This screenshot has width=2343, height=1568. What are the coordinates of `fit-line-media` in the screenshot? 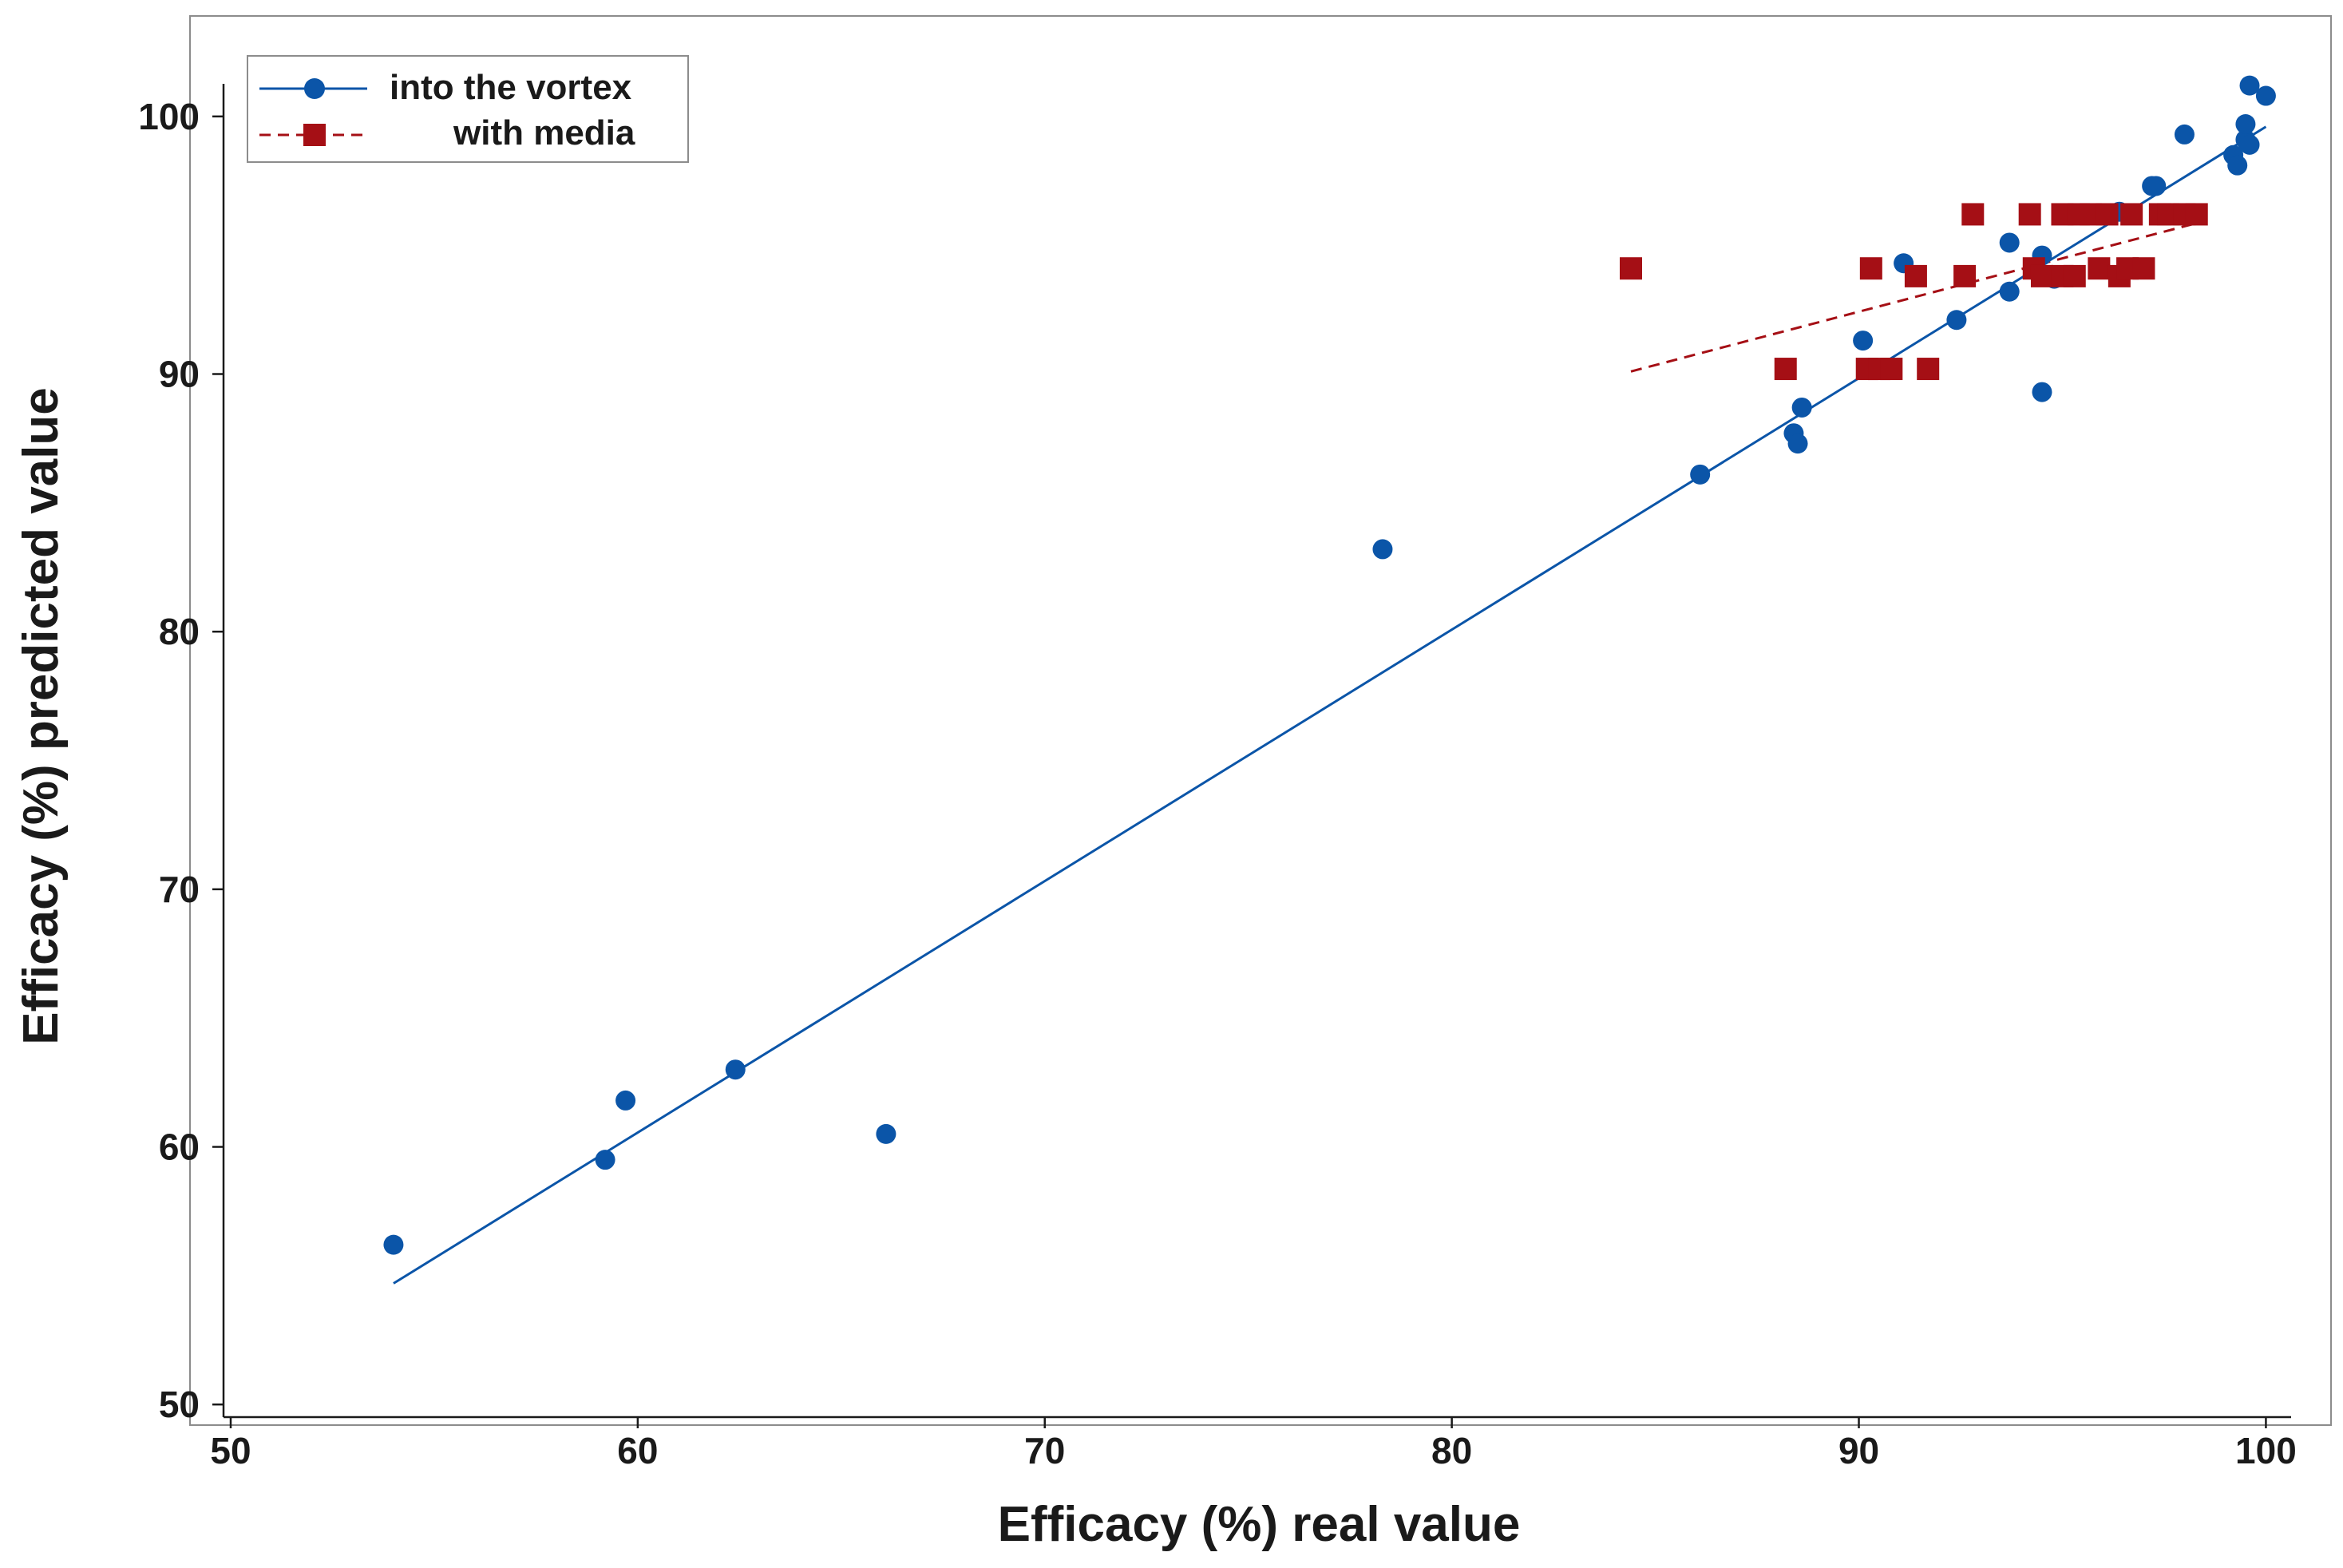 It's located at (1916, 296).